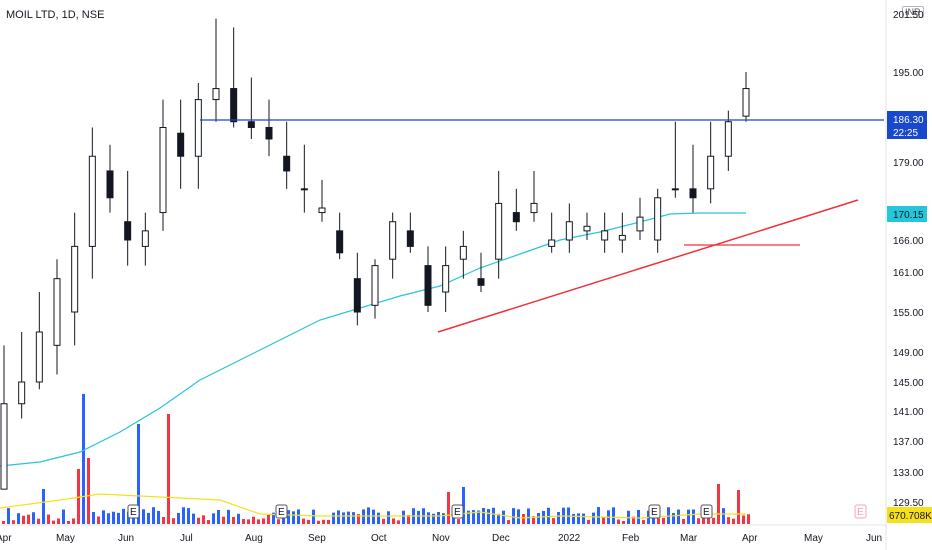 This screenshot has width=932, height=550. I want to click on price-tick-label: 137.00, so click(908, 442).